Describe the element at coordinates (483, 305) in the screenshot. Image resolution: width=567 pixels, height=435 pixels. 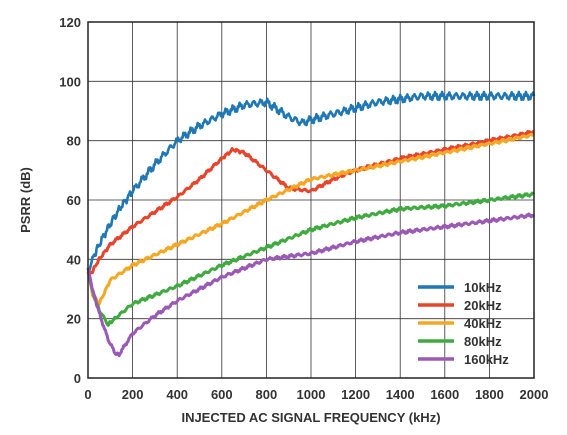
I see `legend-label: 20kHz` at that location.